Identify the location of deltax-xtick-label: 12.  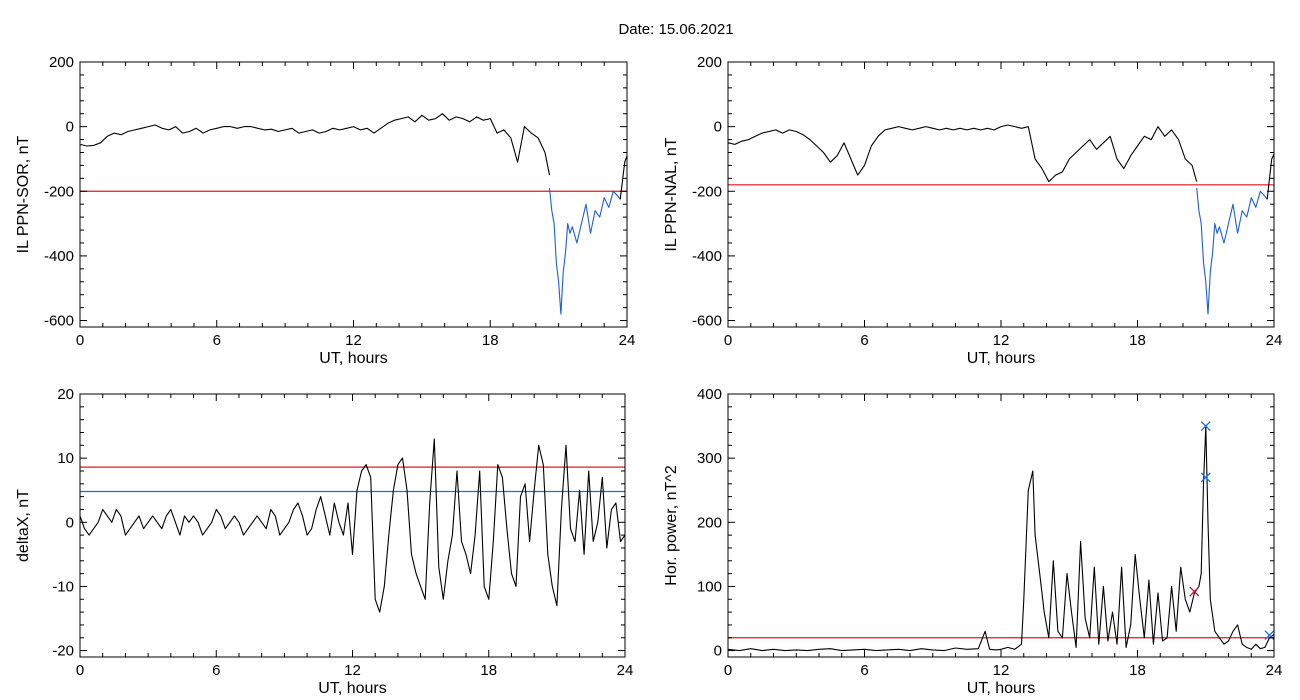
(352, 670).